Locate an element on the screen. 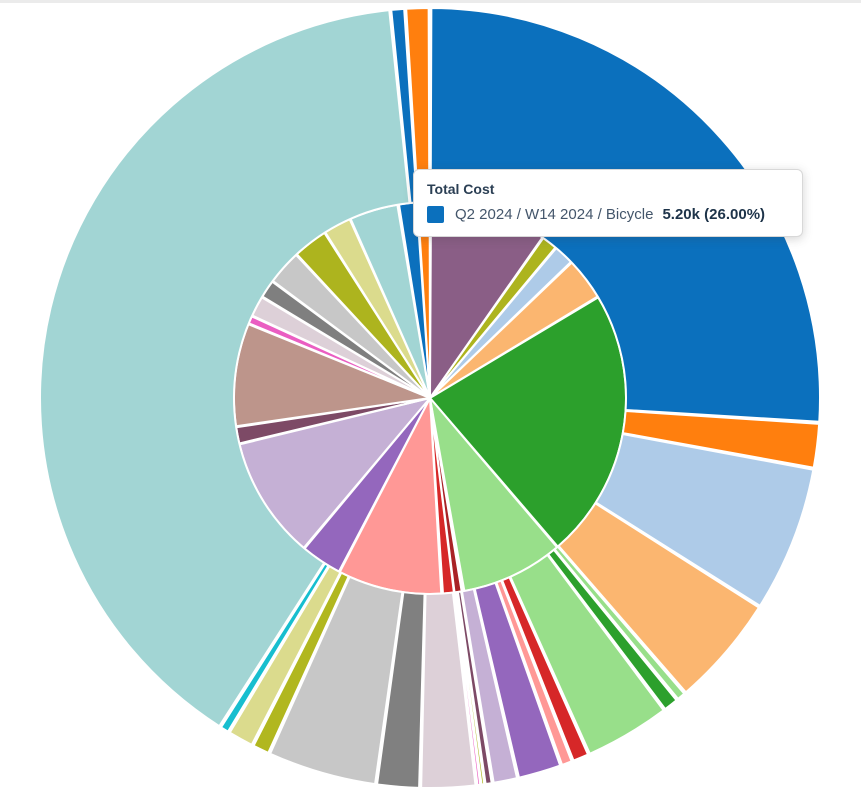 The width and height of the screenshot is (861, 791). top-divider is located at coordinates (430, 1).